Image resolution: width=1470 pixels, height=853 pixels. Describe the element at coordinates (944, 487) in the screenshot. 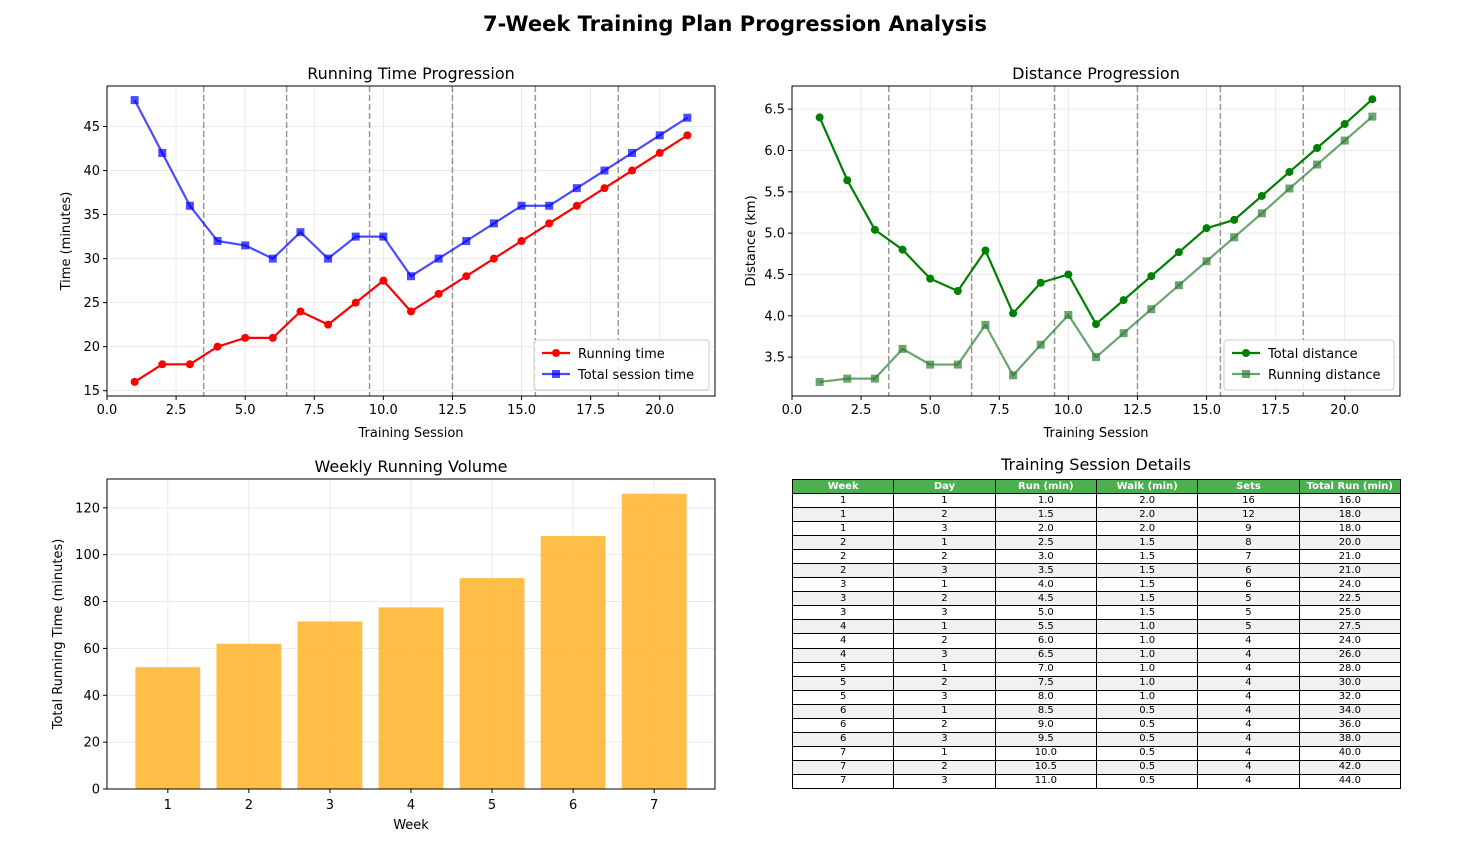

I see `column-header: Day` at that location.